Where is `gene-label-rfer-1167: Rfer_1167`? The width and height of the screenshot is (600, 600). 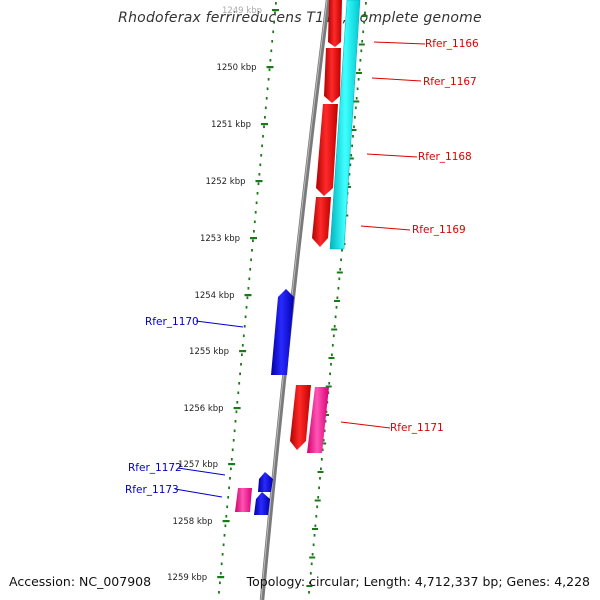
gene-label-rfer-1167: Rfer_1167 is located at coordinates (450, 82).